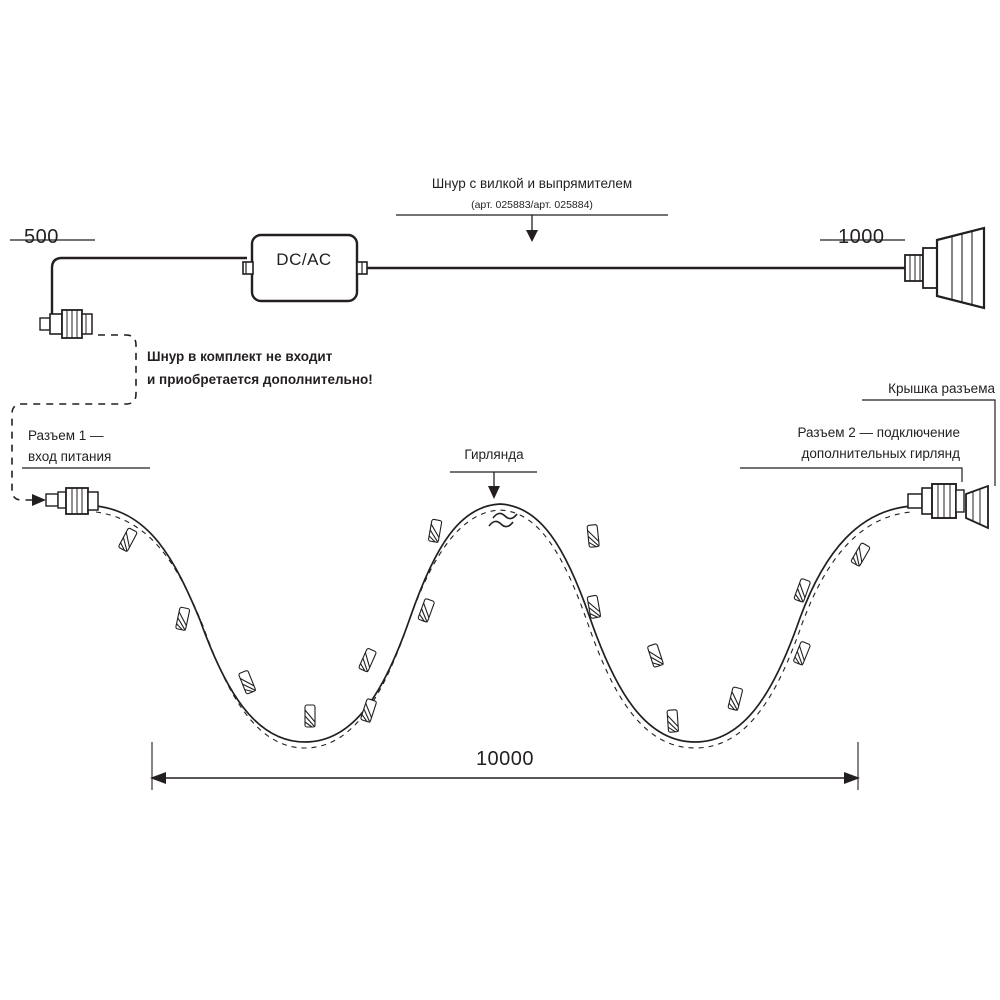 Image resolution: width=1000 pixels, height=1000 pixels. What do you see at coordinates (532, 205) in the screenshot?
I see `cord-note-line2: (арт. 025883/арт. 025884)` at bounding box center [532, 205].